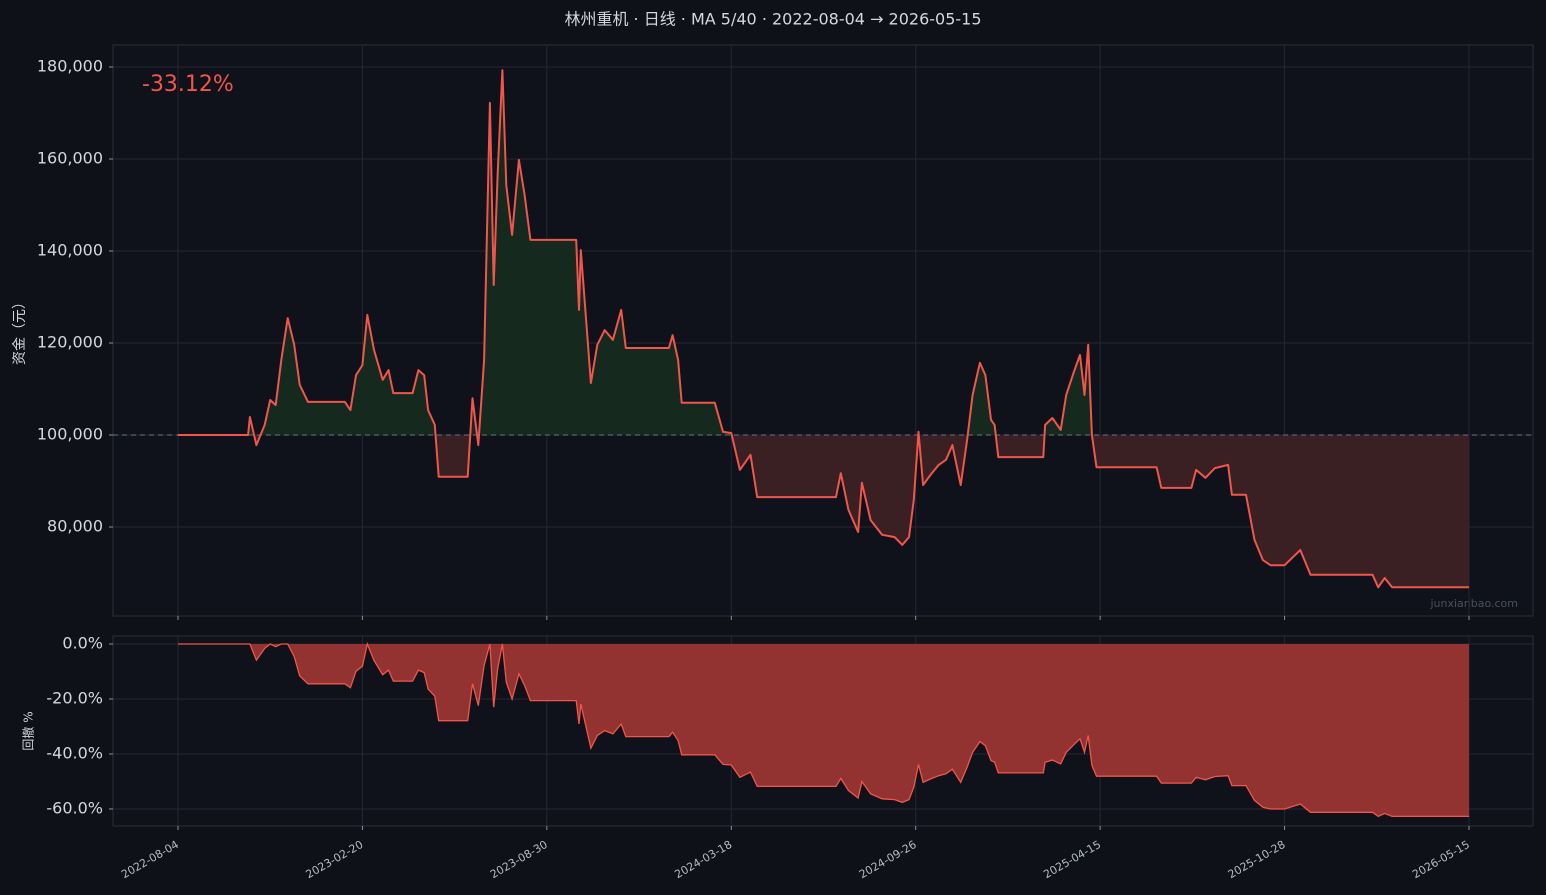 The image size is (1546, 895). I want to click on y-axis-label: 资金（元）, so click(20, 330).